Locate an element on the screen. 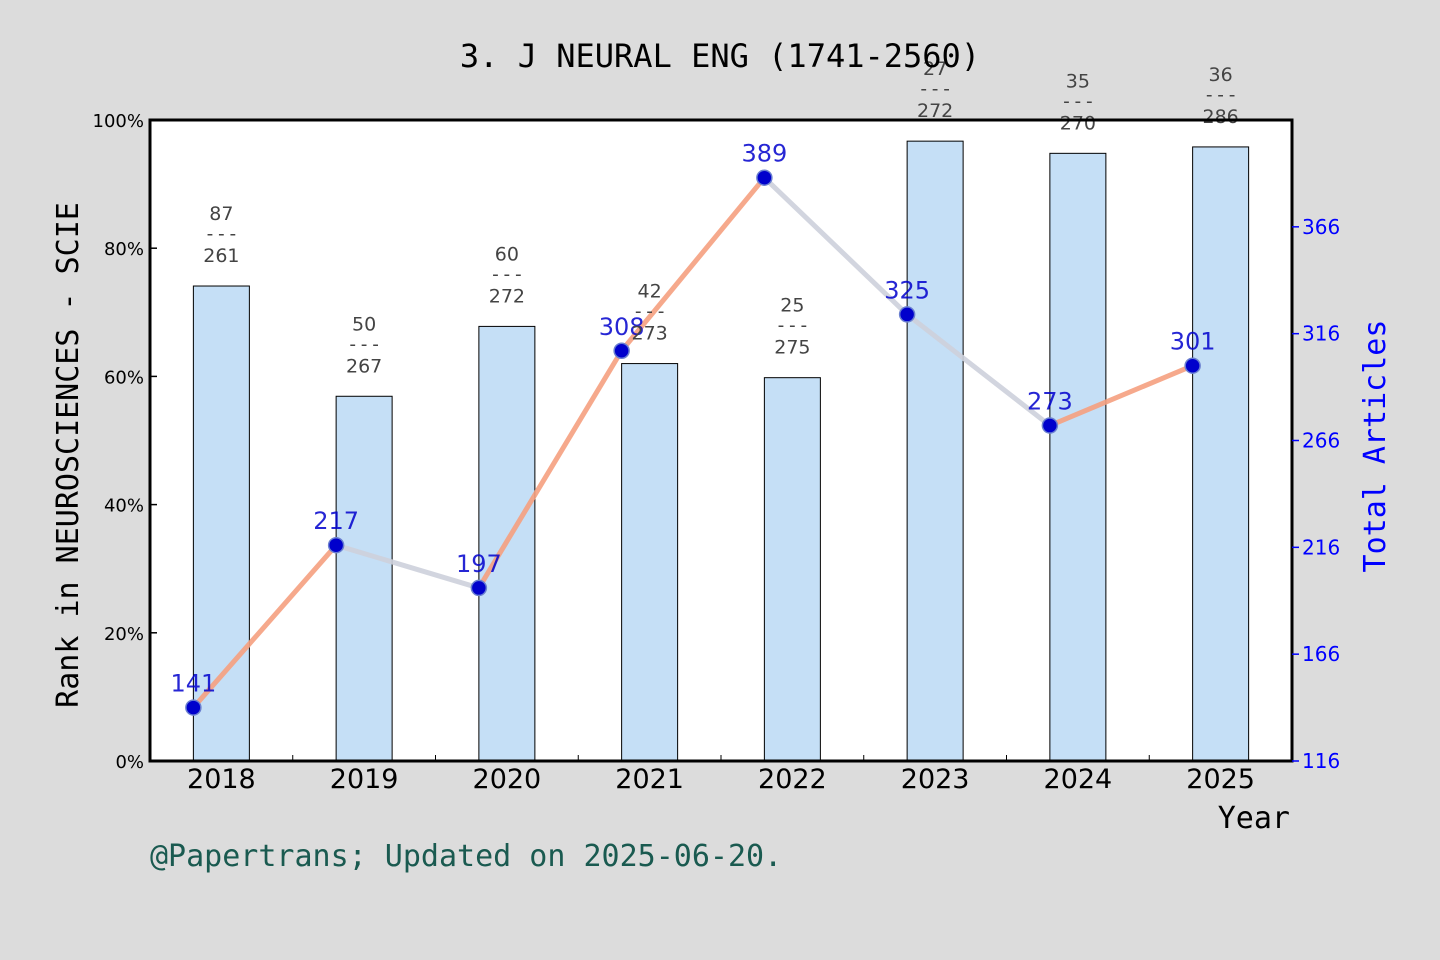 Image resolution: width=1440 pixels, height=960 pixels. y2-tick-label-3: 266 is located at coordinates (1321, 441).